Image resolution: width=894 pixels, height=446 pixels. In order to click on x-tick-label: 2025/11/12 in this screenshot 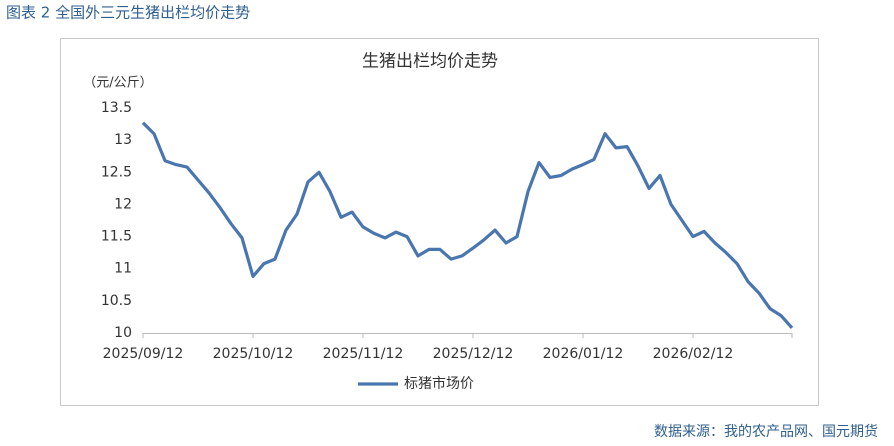, I will do `click(363, 354)`.